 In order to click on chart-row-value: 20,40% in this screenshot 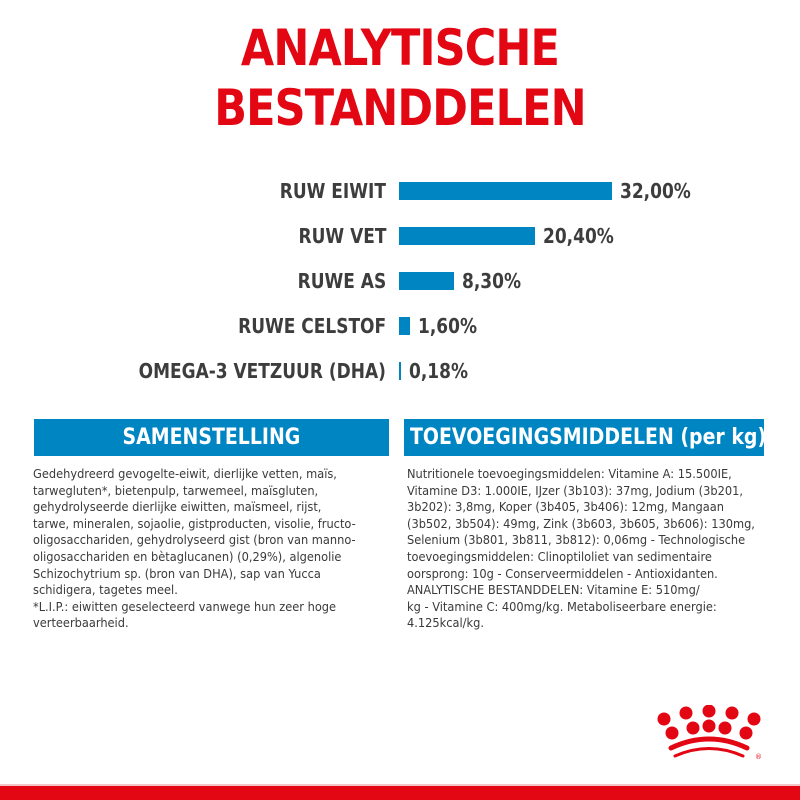, I will do `click(578, 236)`.